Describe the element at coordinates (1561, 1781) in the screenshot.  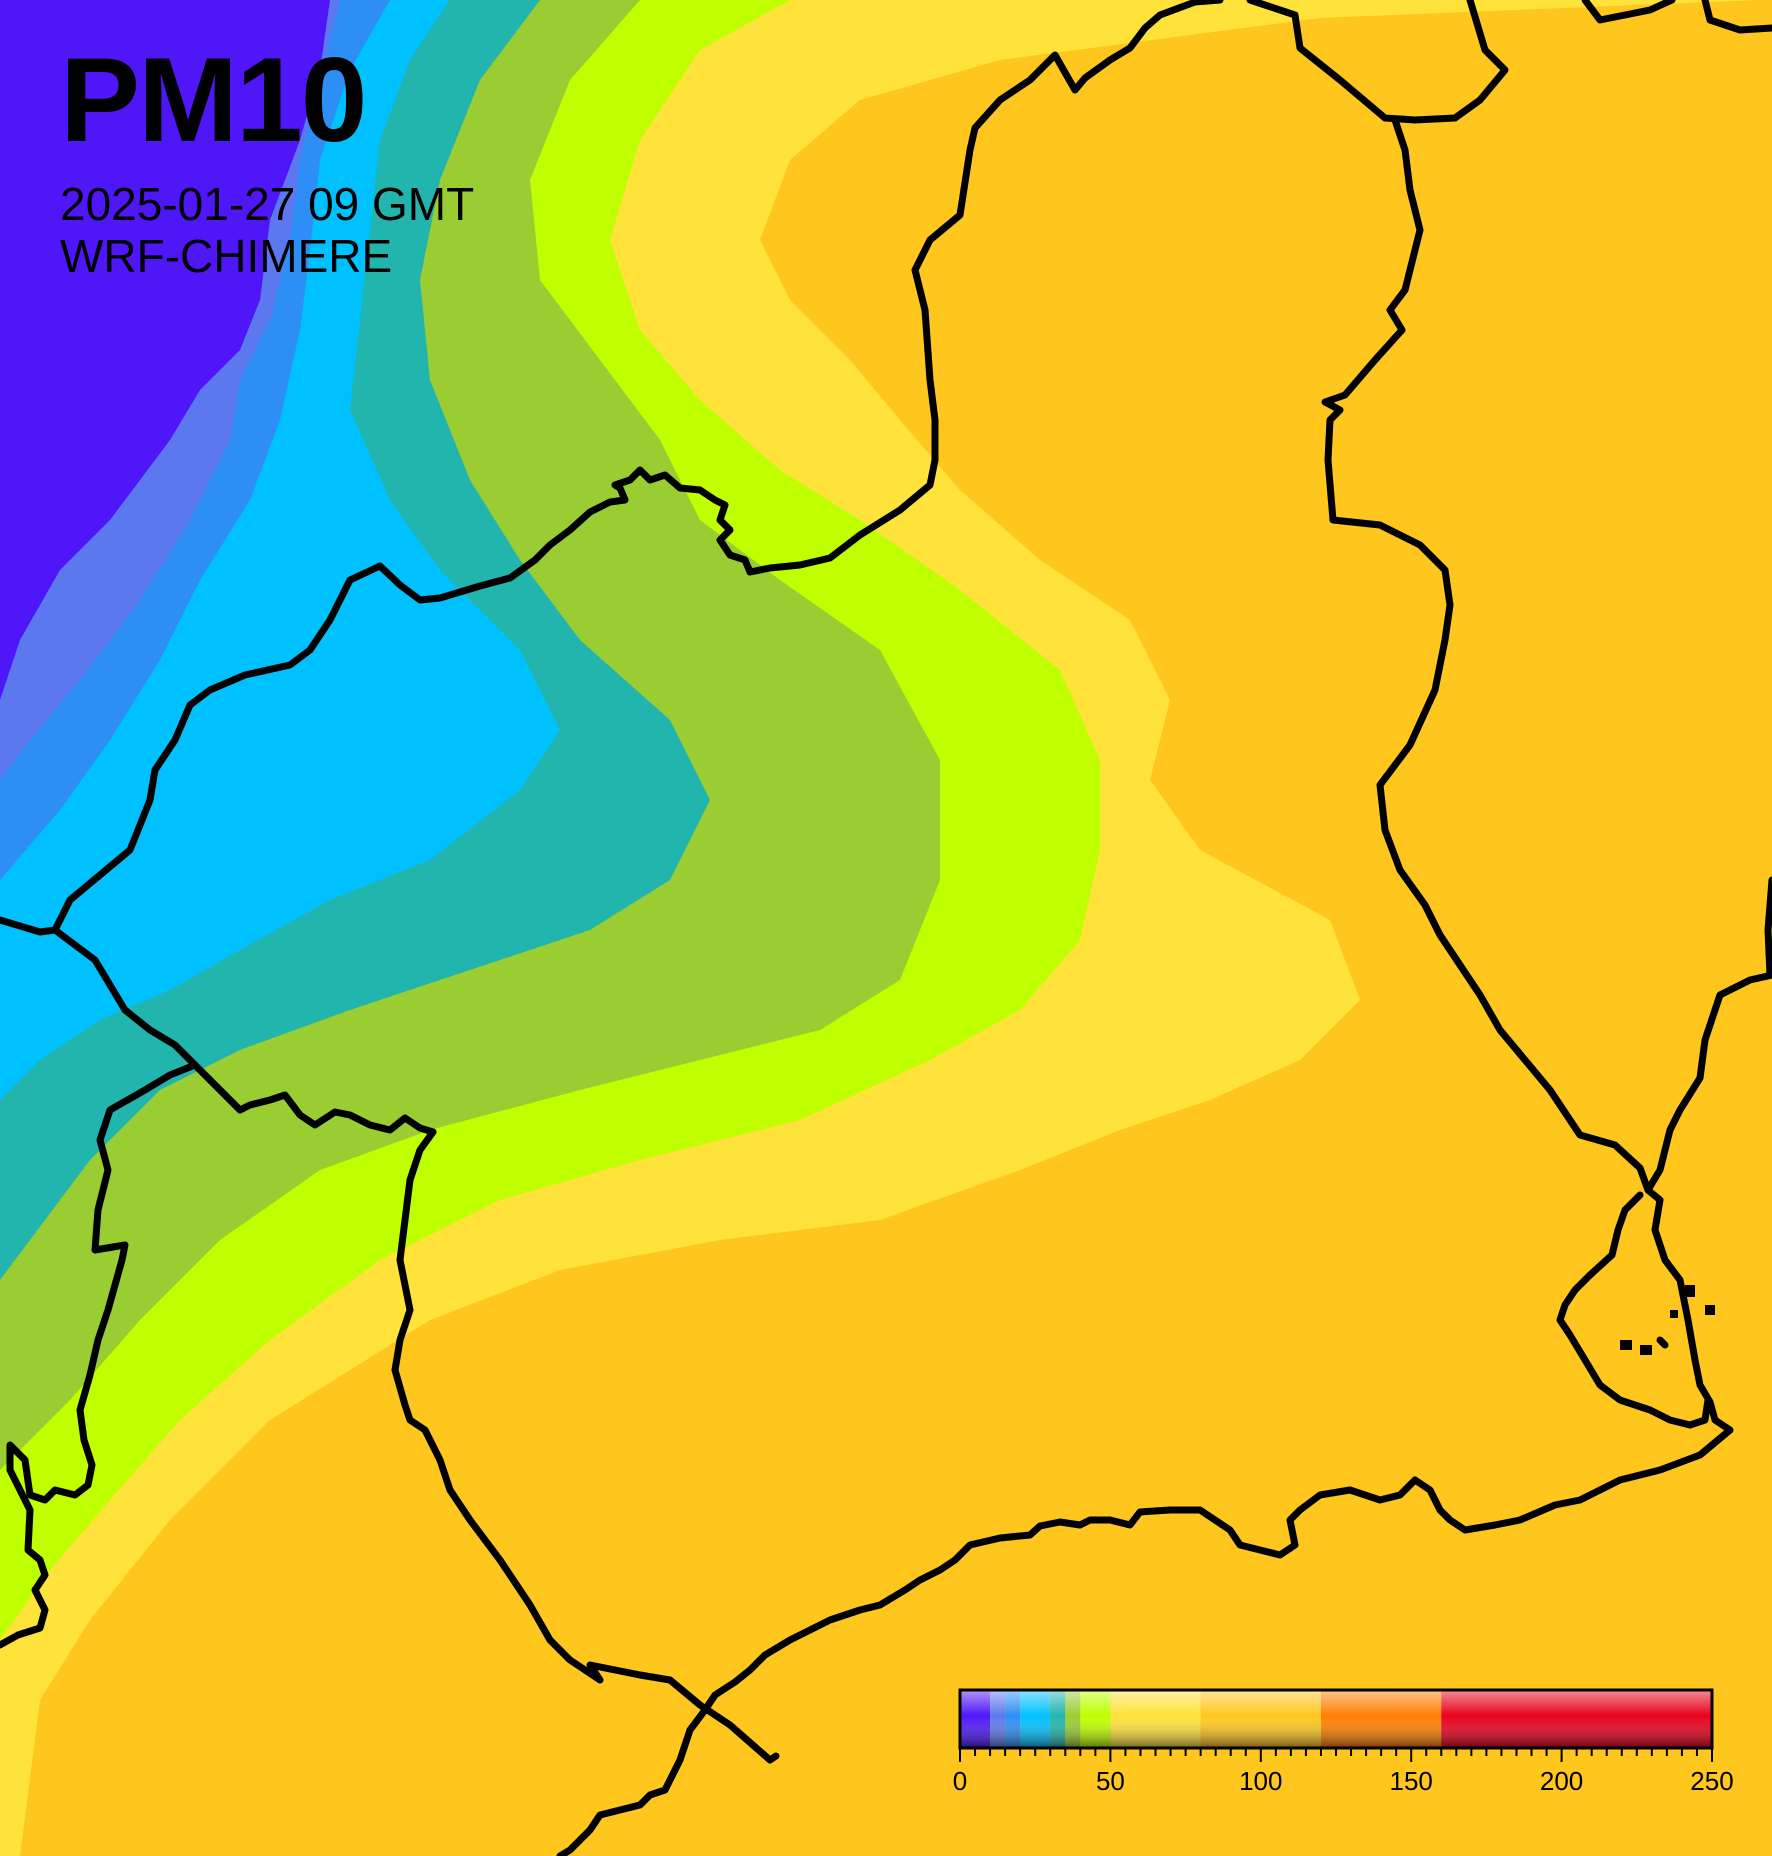
I see `colorbar-label: 200` at that location.